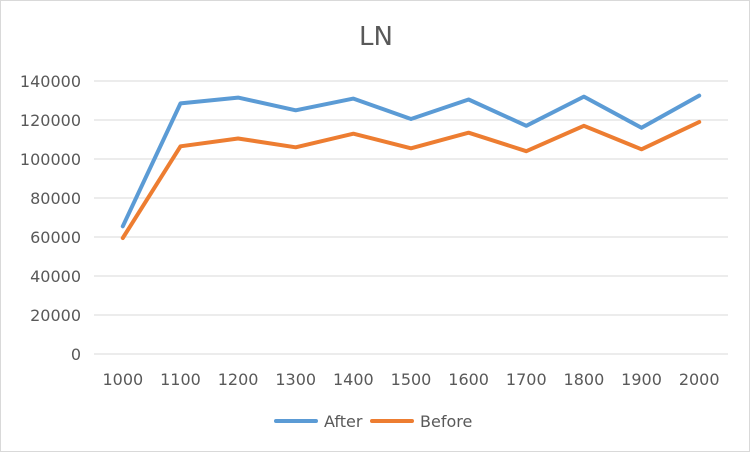 This screenshot has width=750, height=453. Describe the element at coordinates (55, 276) in the screenshot. I see `y-tick-label: 40000` at that location.